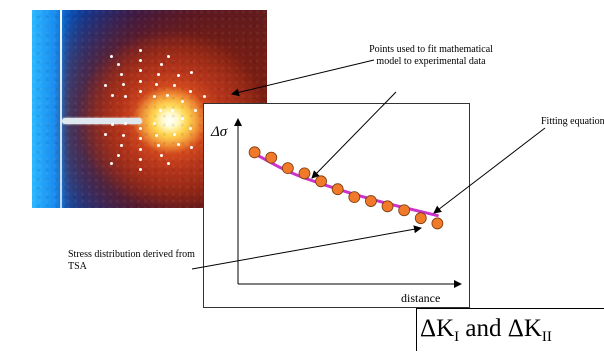 The image size is (604, 352). I want to click on x-axis-label: distance, so click(420, 298).